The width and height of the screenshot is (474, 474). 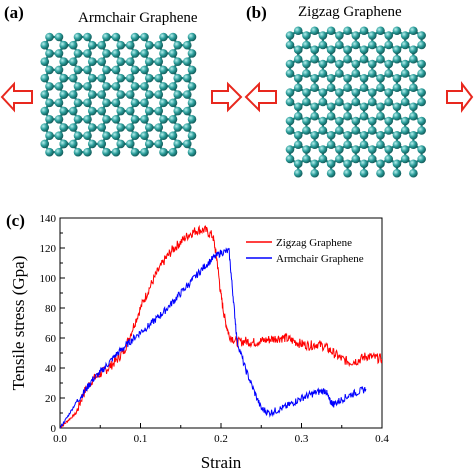 What do you see at coordinates (350, 12) in the screenshot?
I see `panel-b-title: Zigzag Graphene` at bounding box center [350, 12].